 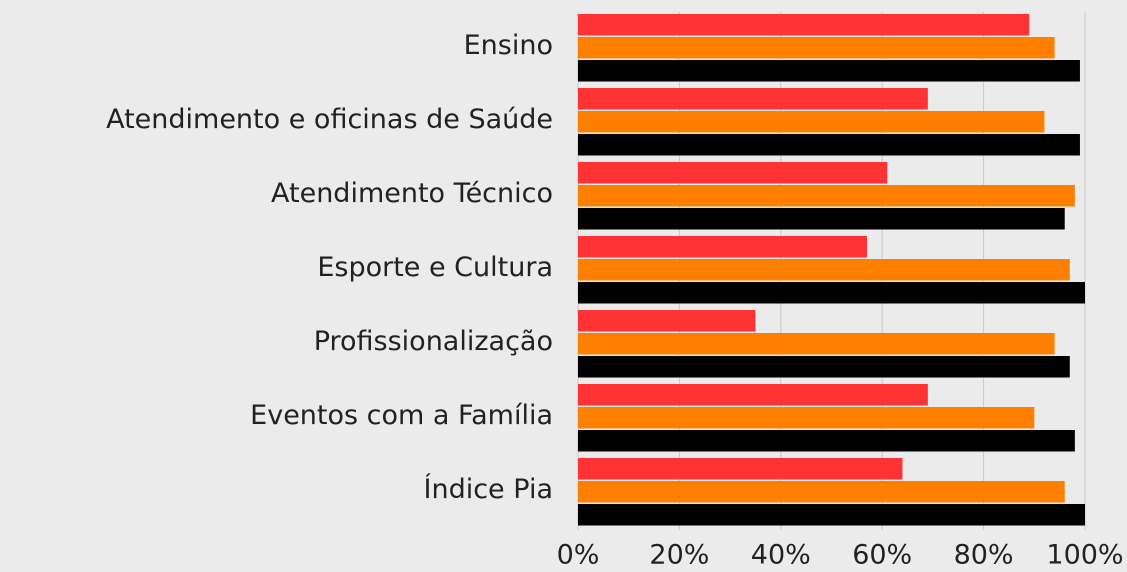 What do you see at coordinates (1084, 555) in the screenshot?
I see `x-tick-label: 100%` at bounding box center [1084, 555].